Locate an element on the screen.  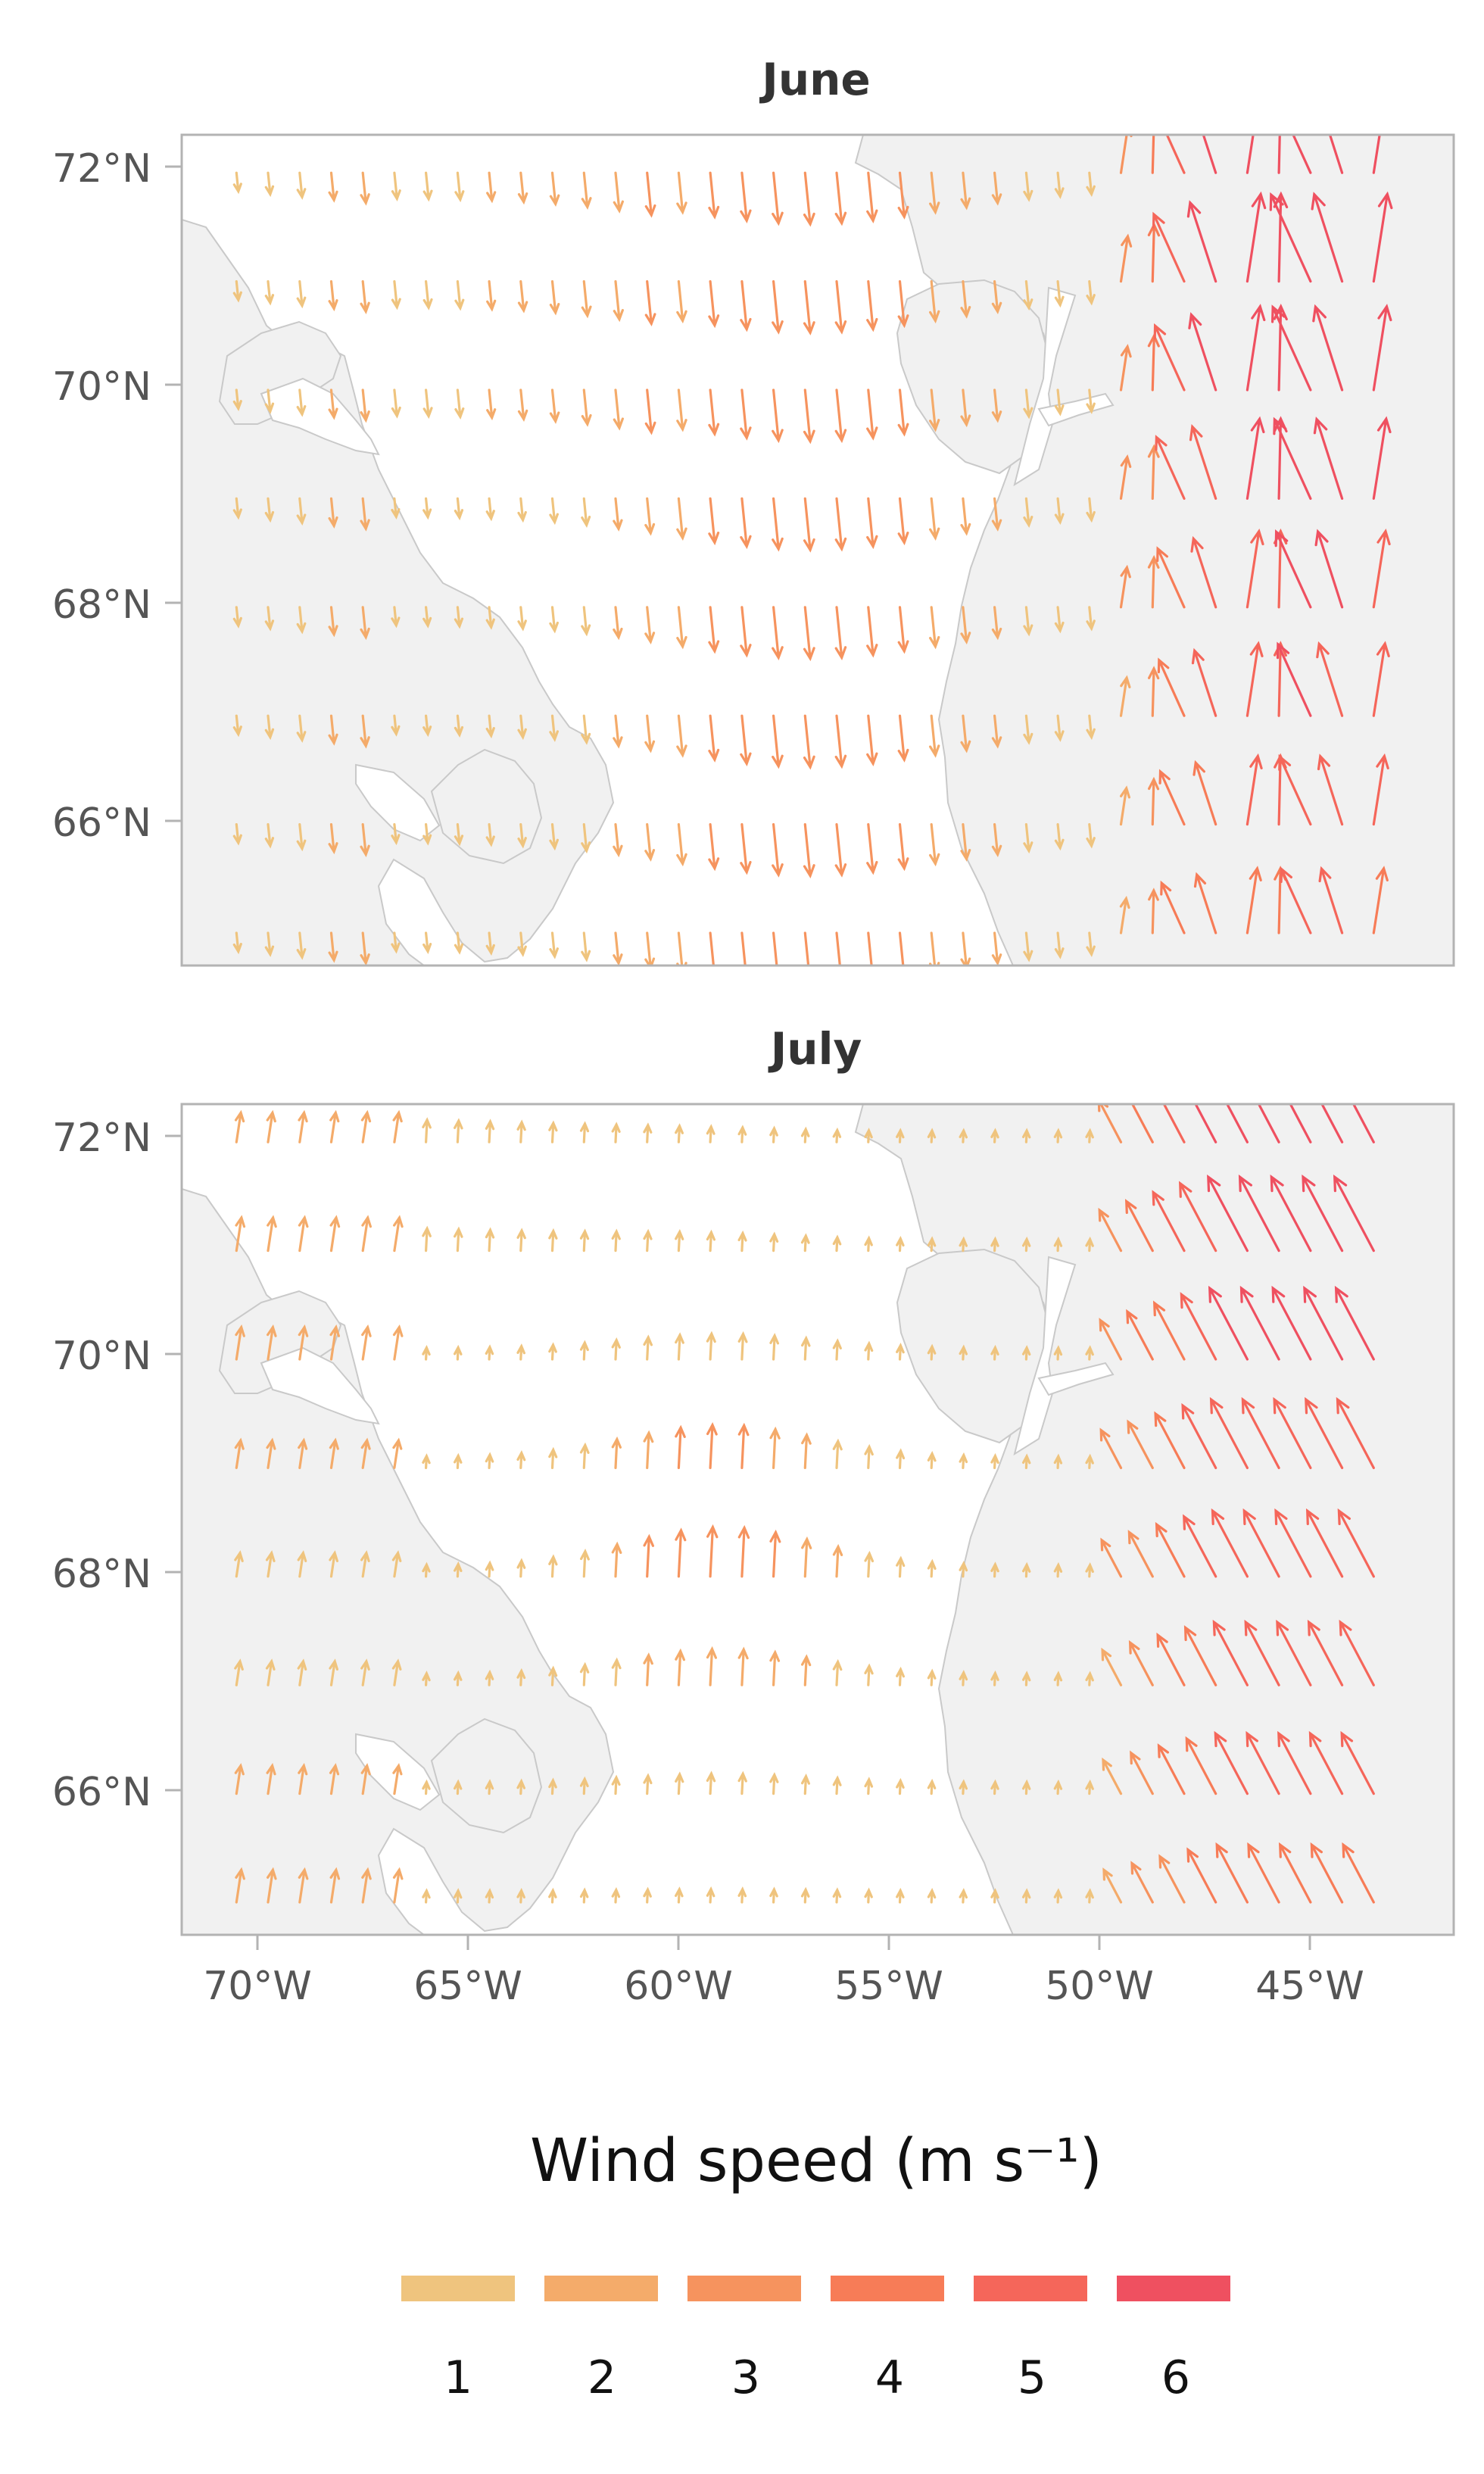
greenland-landmass is located at coordinates (1154, 1519).